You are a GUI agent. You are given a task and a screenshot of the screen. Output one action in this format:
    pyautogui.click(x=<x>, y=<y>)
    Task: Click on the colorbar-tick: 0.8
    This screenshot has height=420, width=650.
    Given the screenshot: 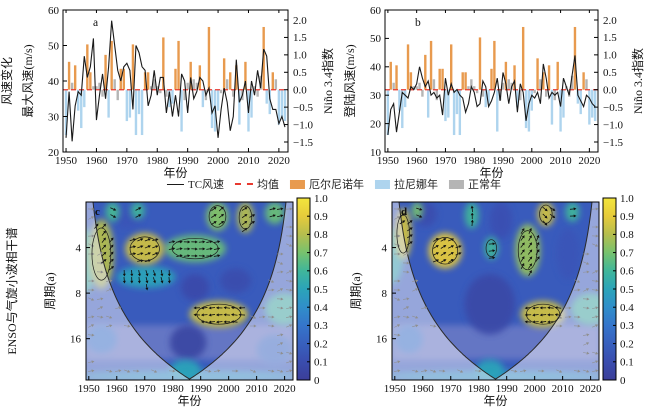 What is the action you would take?
    pyautogui.click(x=321, y=235)
    